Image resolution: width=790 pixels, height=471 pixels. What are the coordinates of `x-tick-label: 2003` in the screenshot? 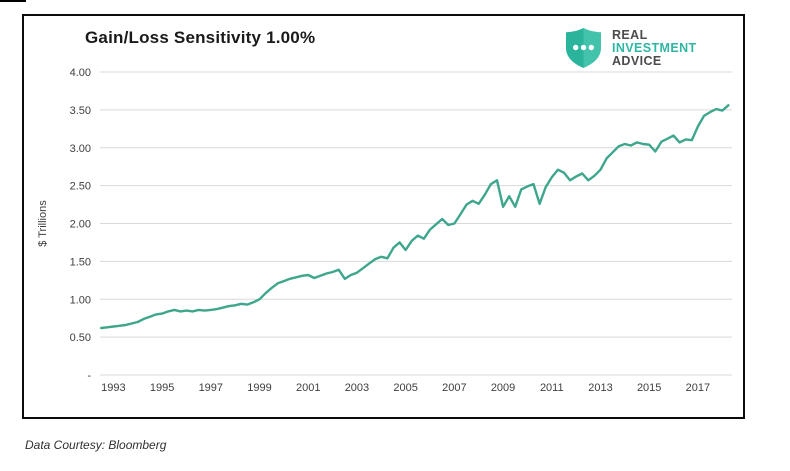 It's located at (357, 388).